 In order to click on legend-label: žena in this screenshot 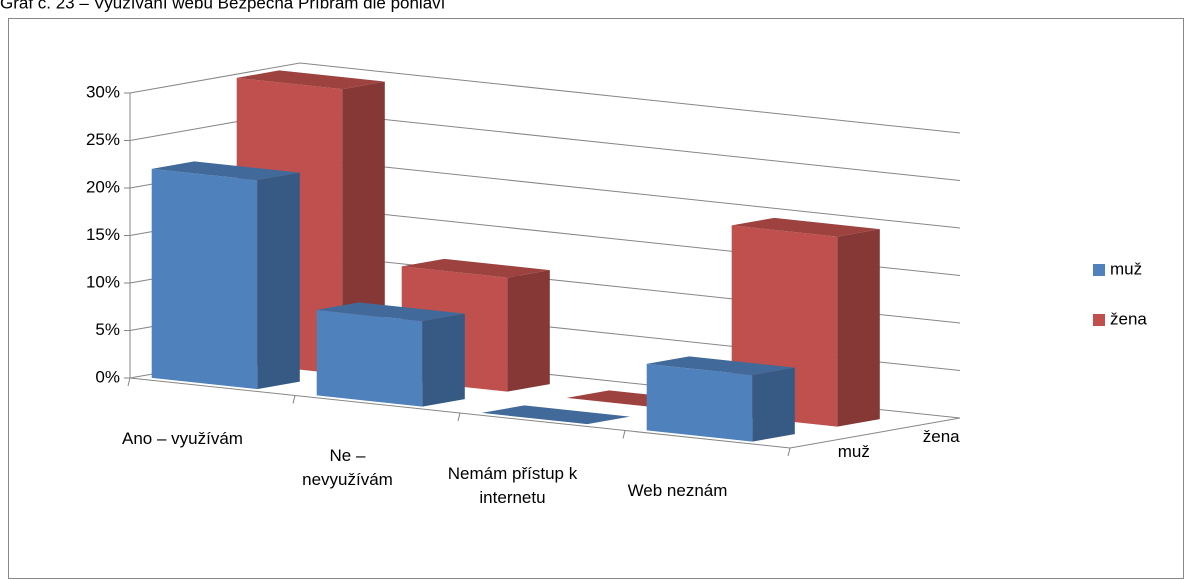, I will do `click(1128, 318)`.